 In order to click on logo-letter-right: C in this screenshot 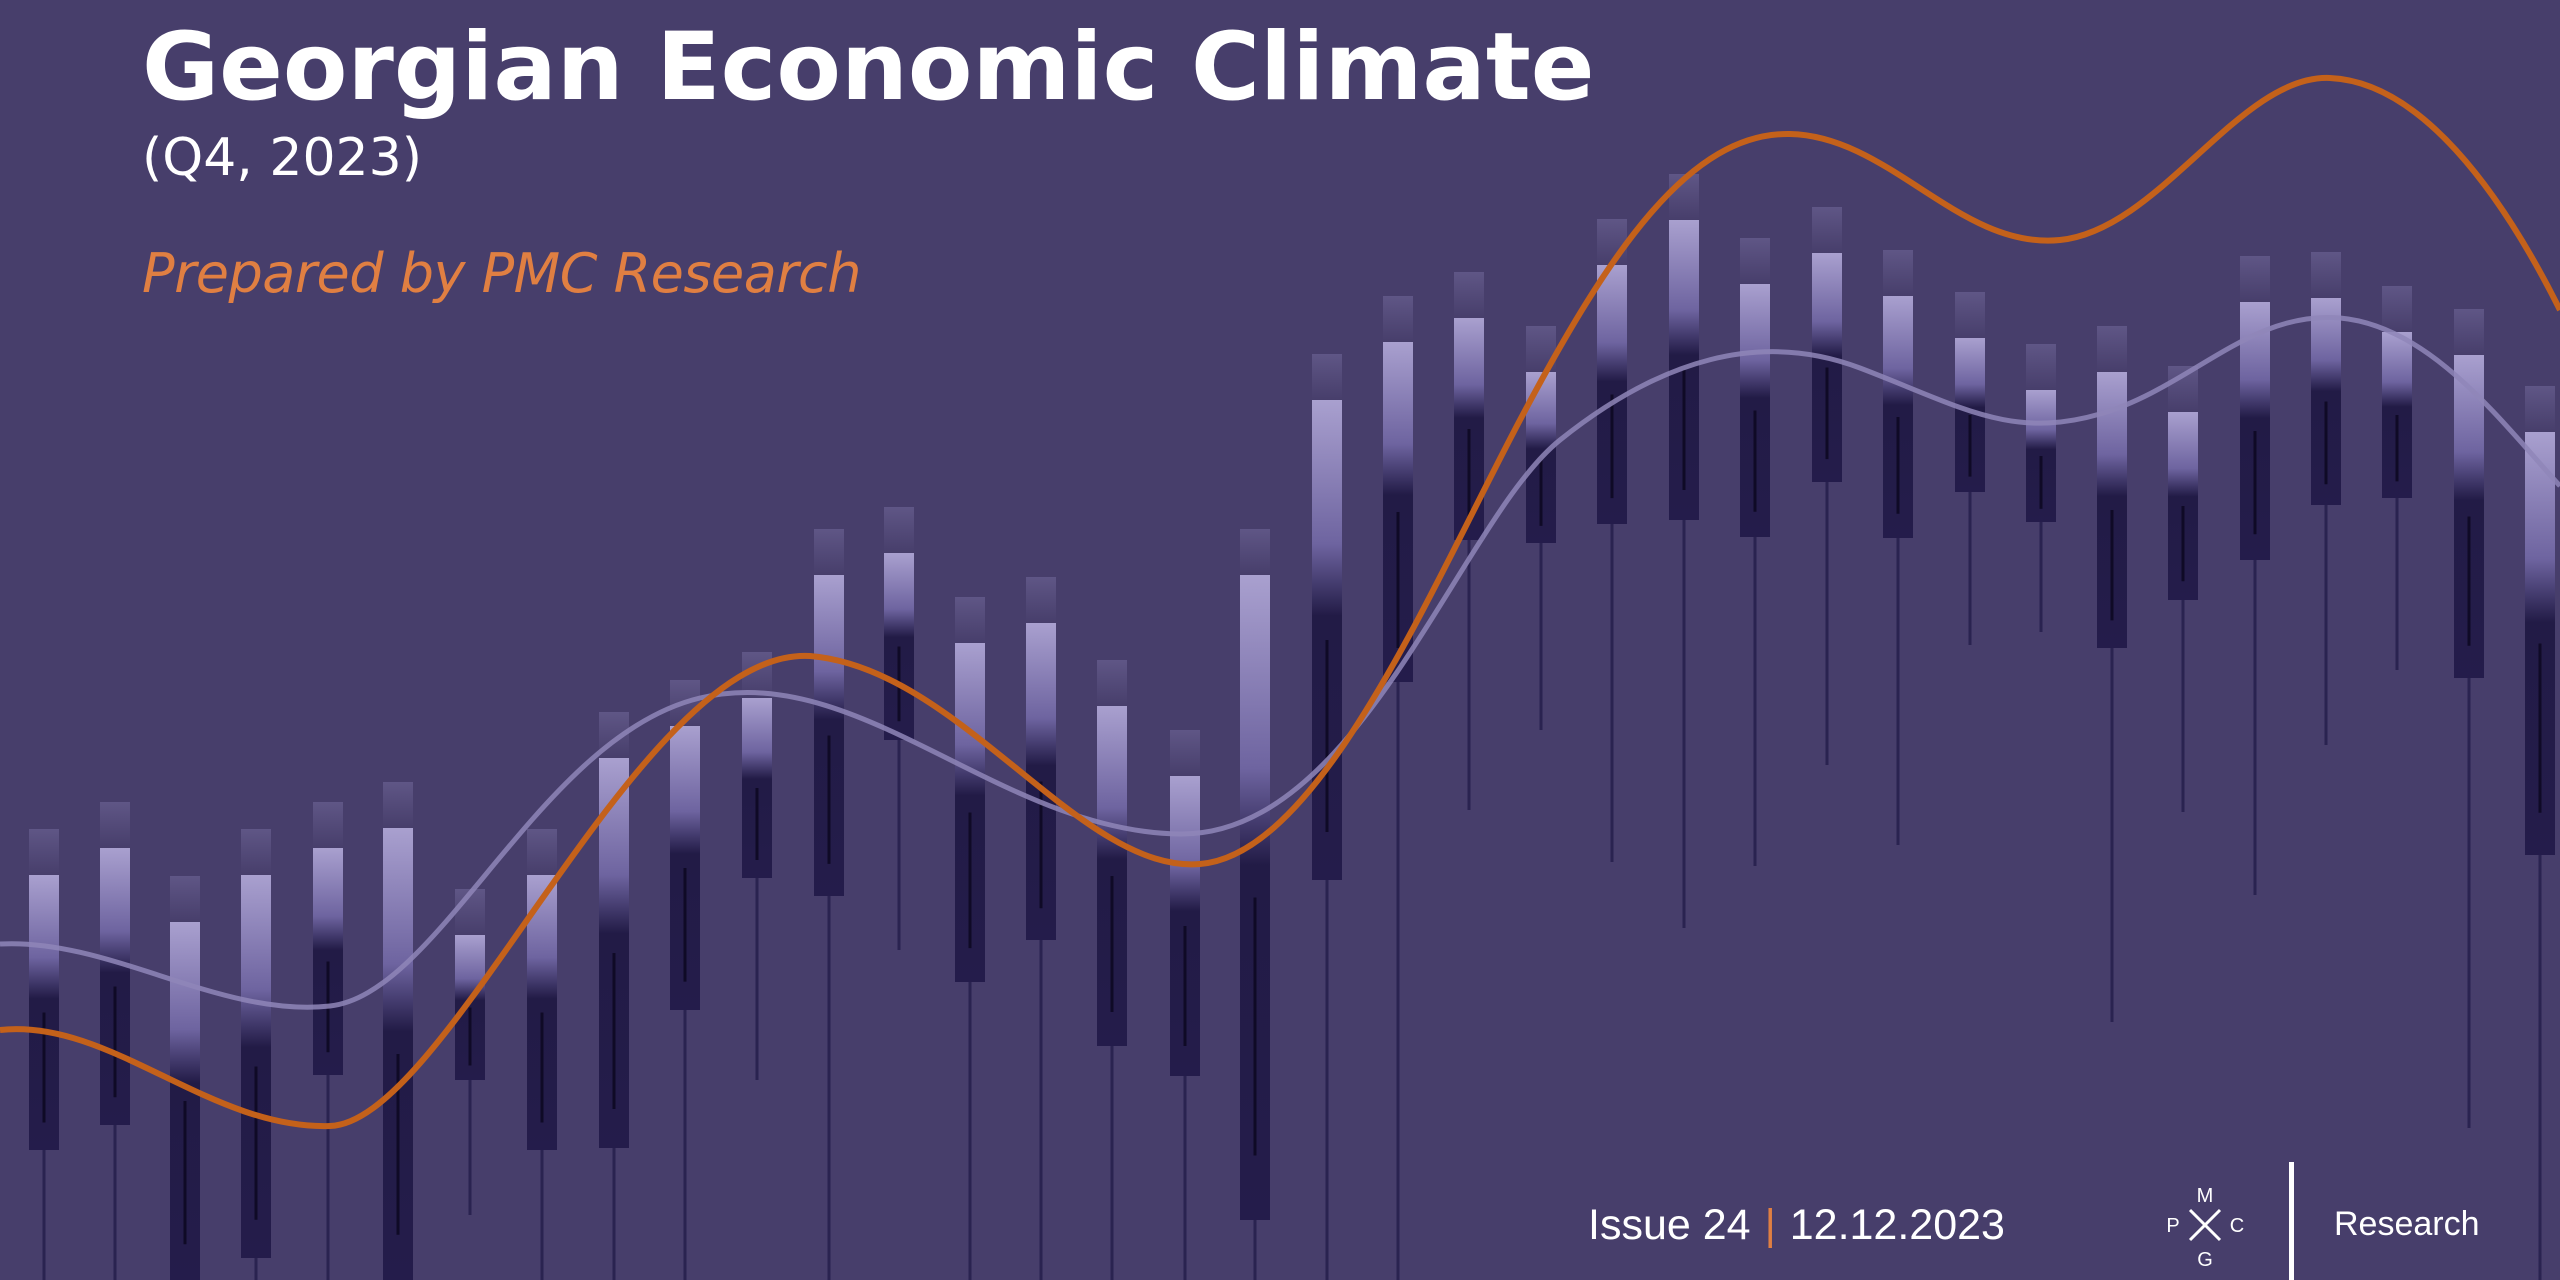, I will do `click(2237, 1226)`.